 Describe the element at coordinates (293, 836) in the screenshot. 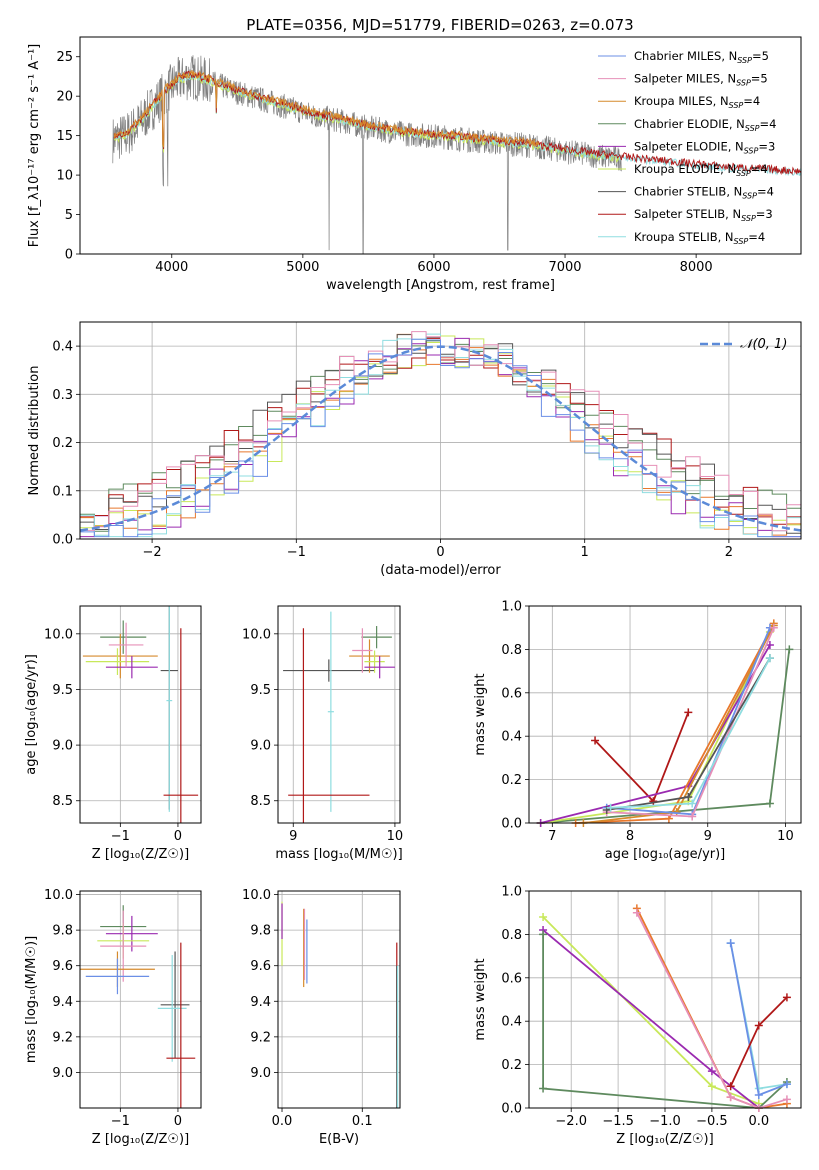

I see `x-tick-label: 9` at that location.